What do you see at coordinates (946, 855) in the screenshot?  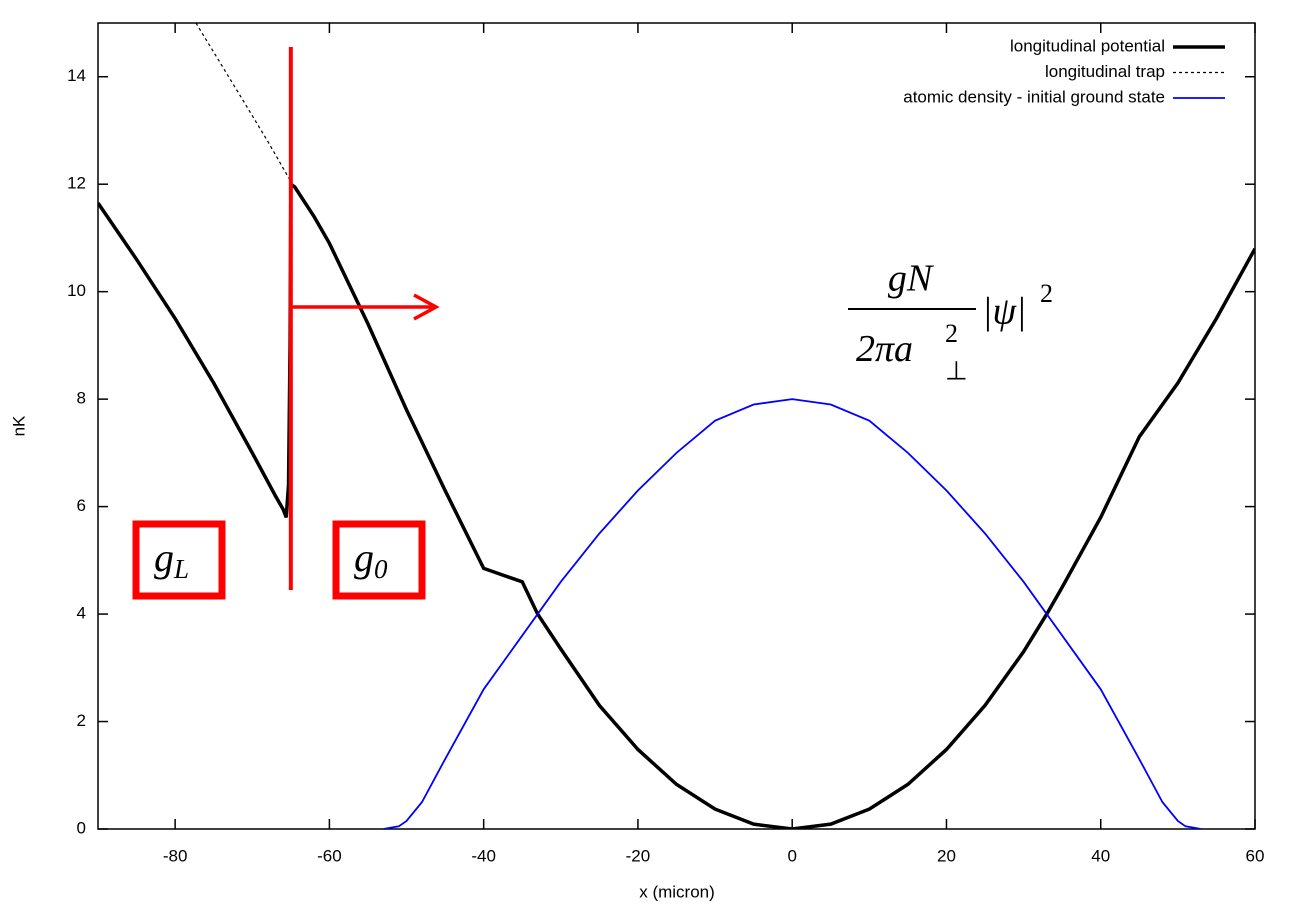 I see `x-tick-label: 20` at bounding box center [946, 855].